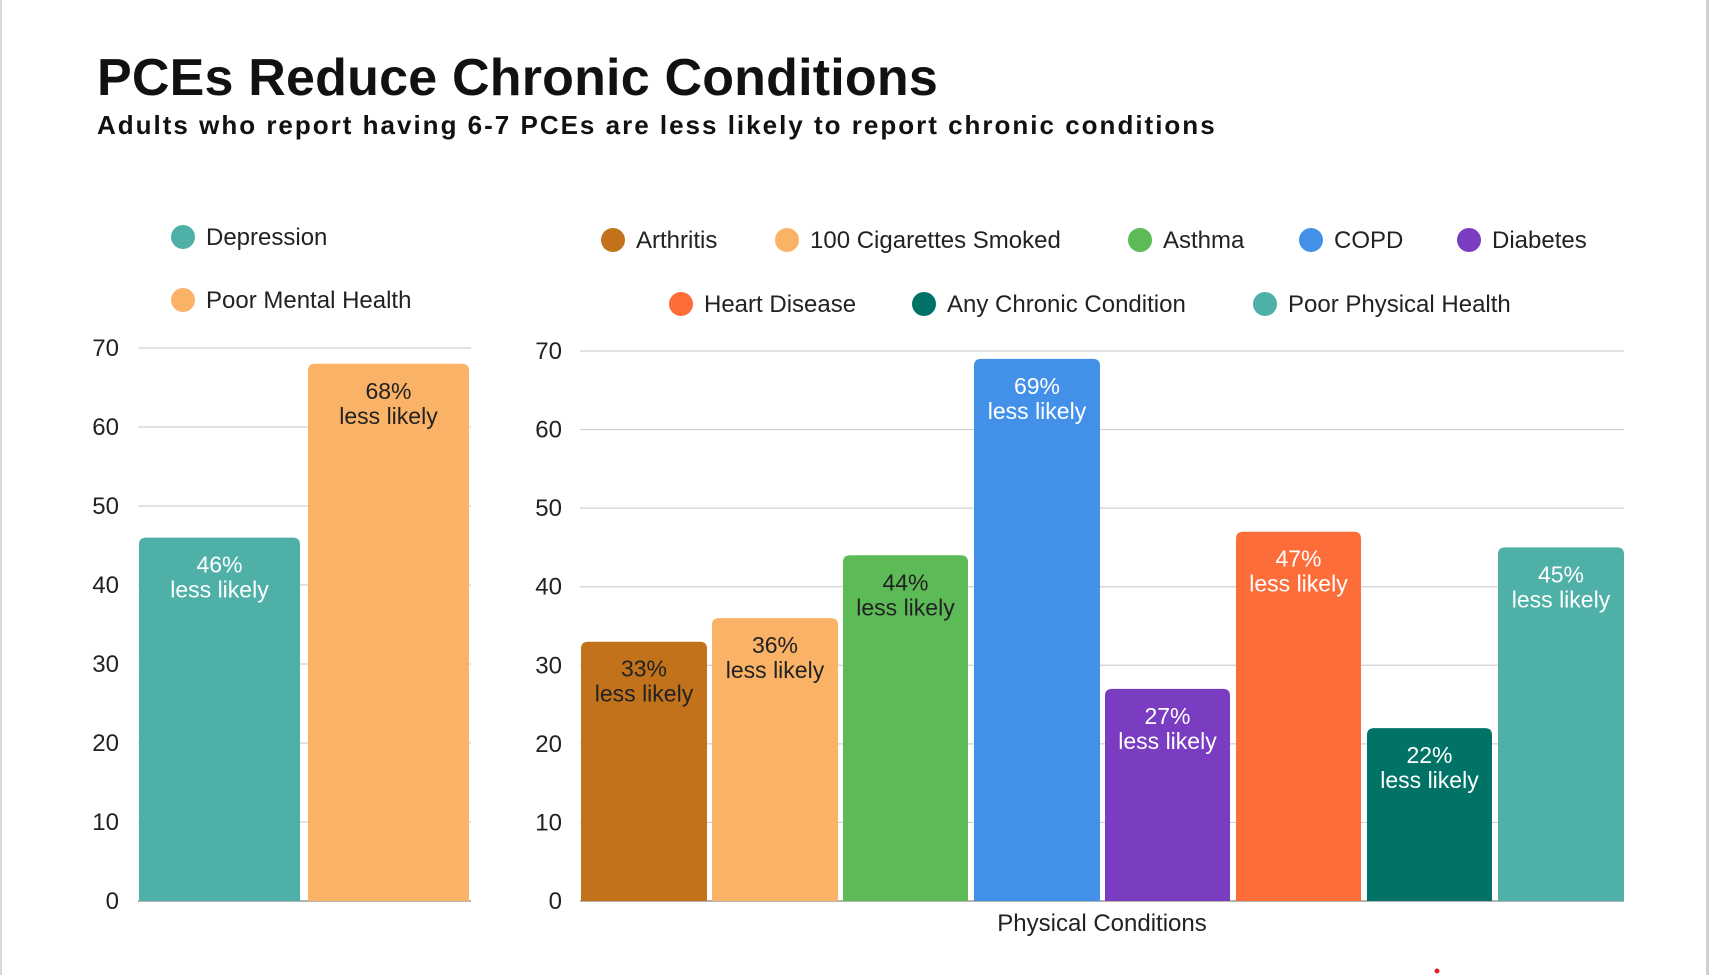  Describe the element at coordinates (308, 300) in the screenshot. I see `legend-label: Poor Mental Health` at that location.